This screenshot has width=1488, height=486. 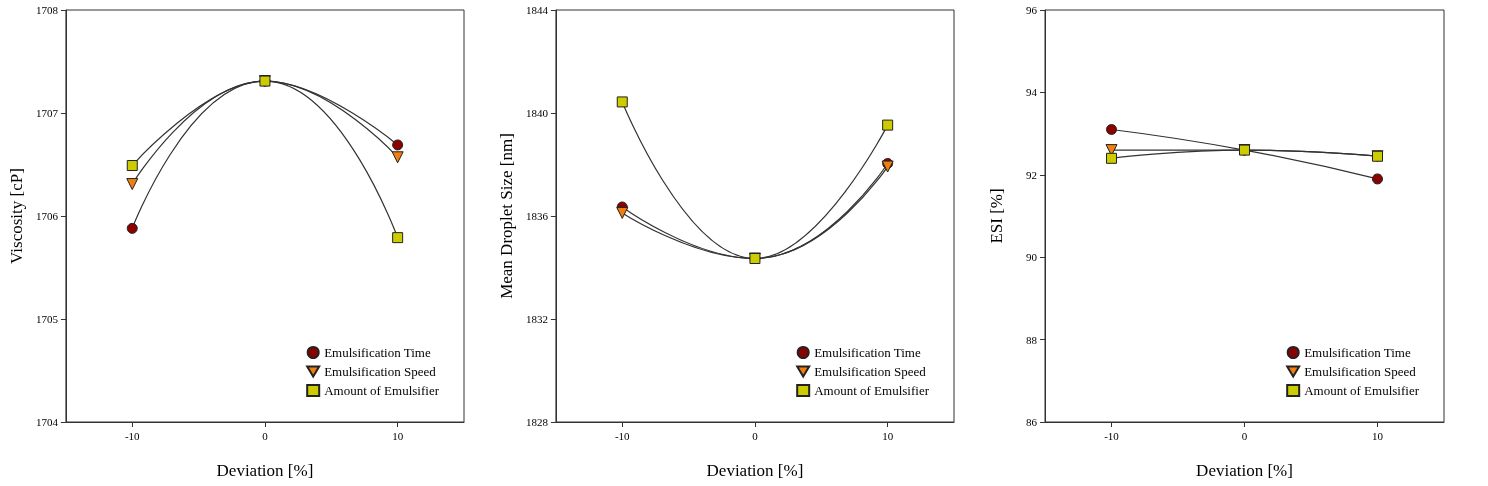 What do you see at coordinates (537, 113) in the screenshot?
I see `y-tick-label: 1840` at bounding box center [537, 113].